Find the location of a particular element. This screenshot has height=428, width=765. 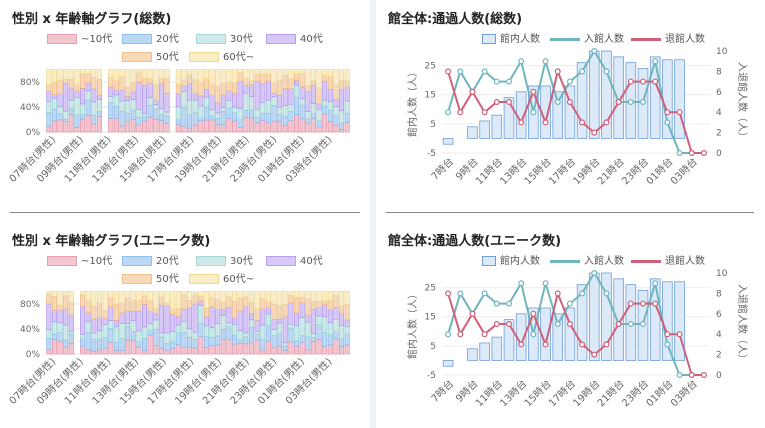

exits-line is located at coordinates (575, 333).